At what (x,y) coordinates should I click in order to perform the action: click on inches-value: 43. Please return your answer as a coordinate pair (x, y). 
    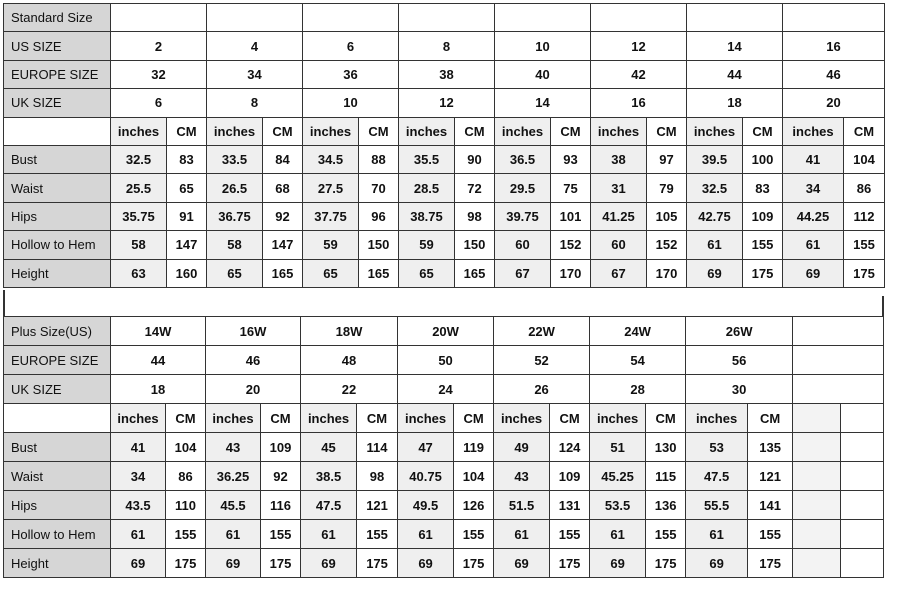
    Looking at the image, I should click on (233, 447).